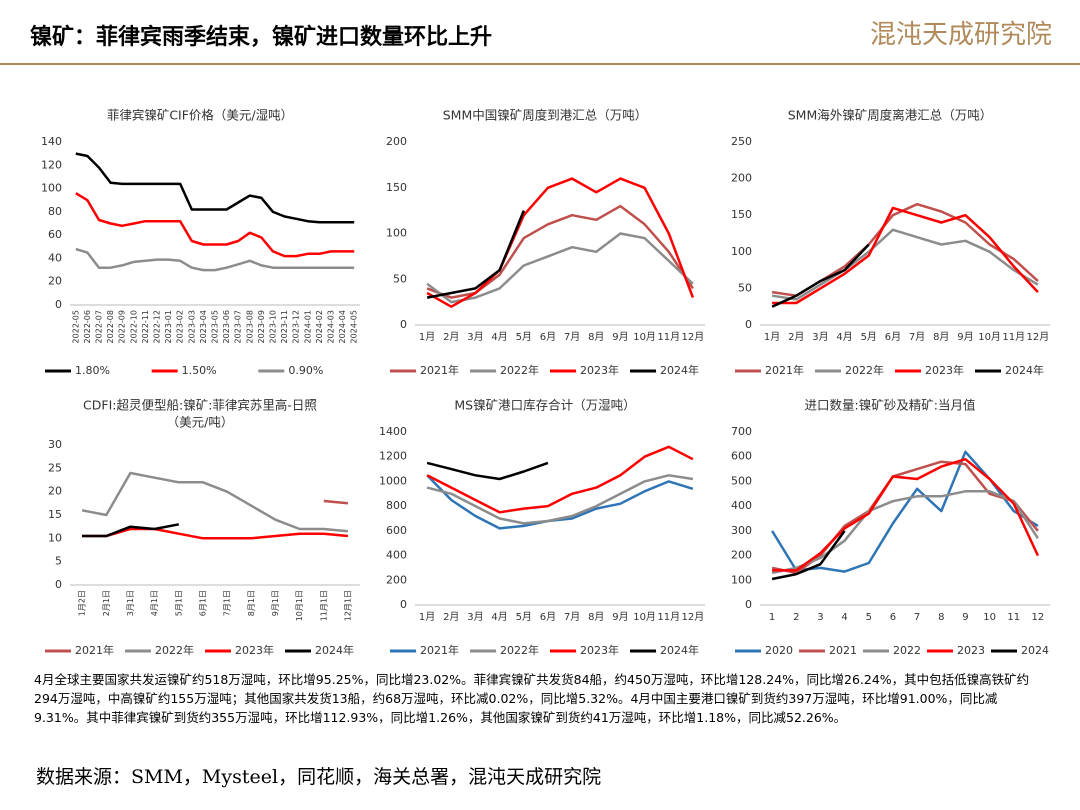  Describe the element at coordinates (133, 326) in the screenshot. I see `x-tick-label: 2022-10` at that location.